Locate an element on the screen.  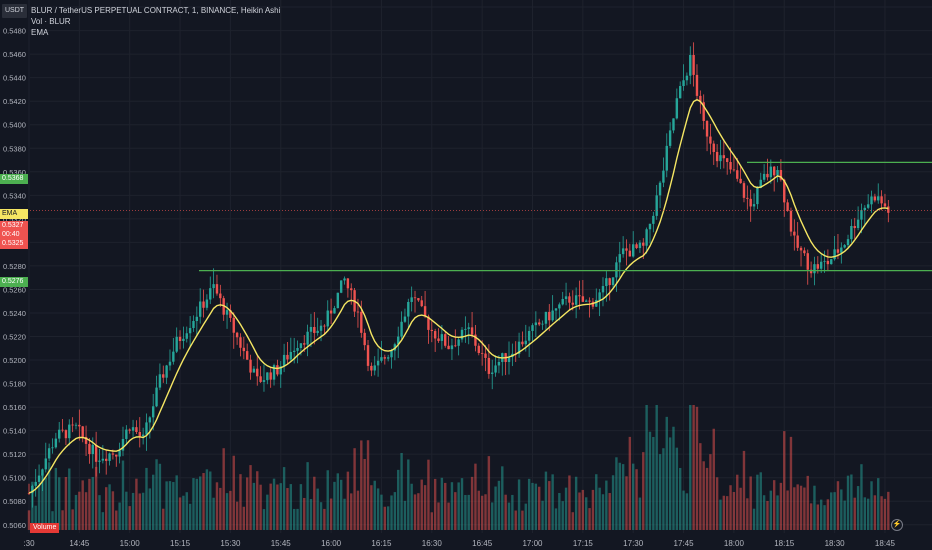
time-tick-label: 17:30 is located at coordinates (633, 543).